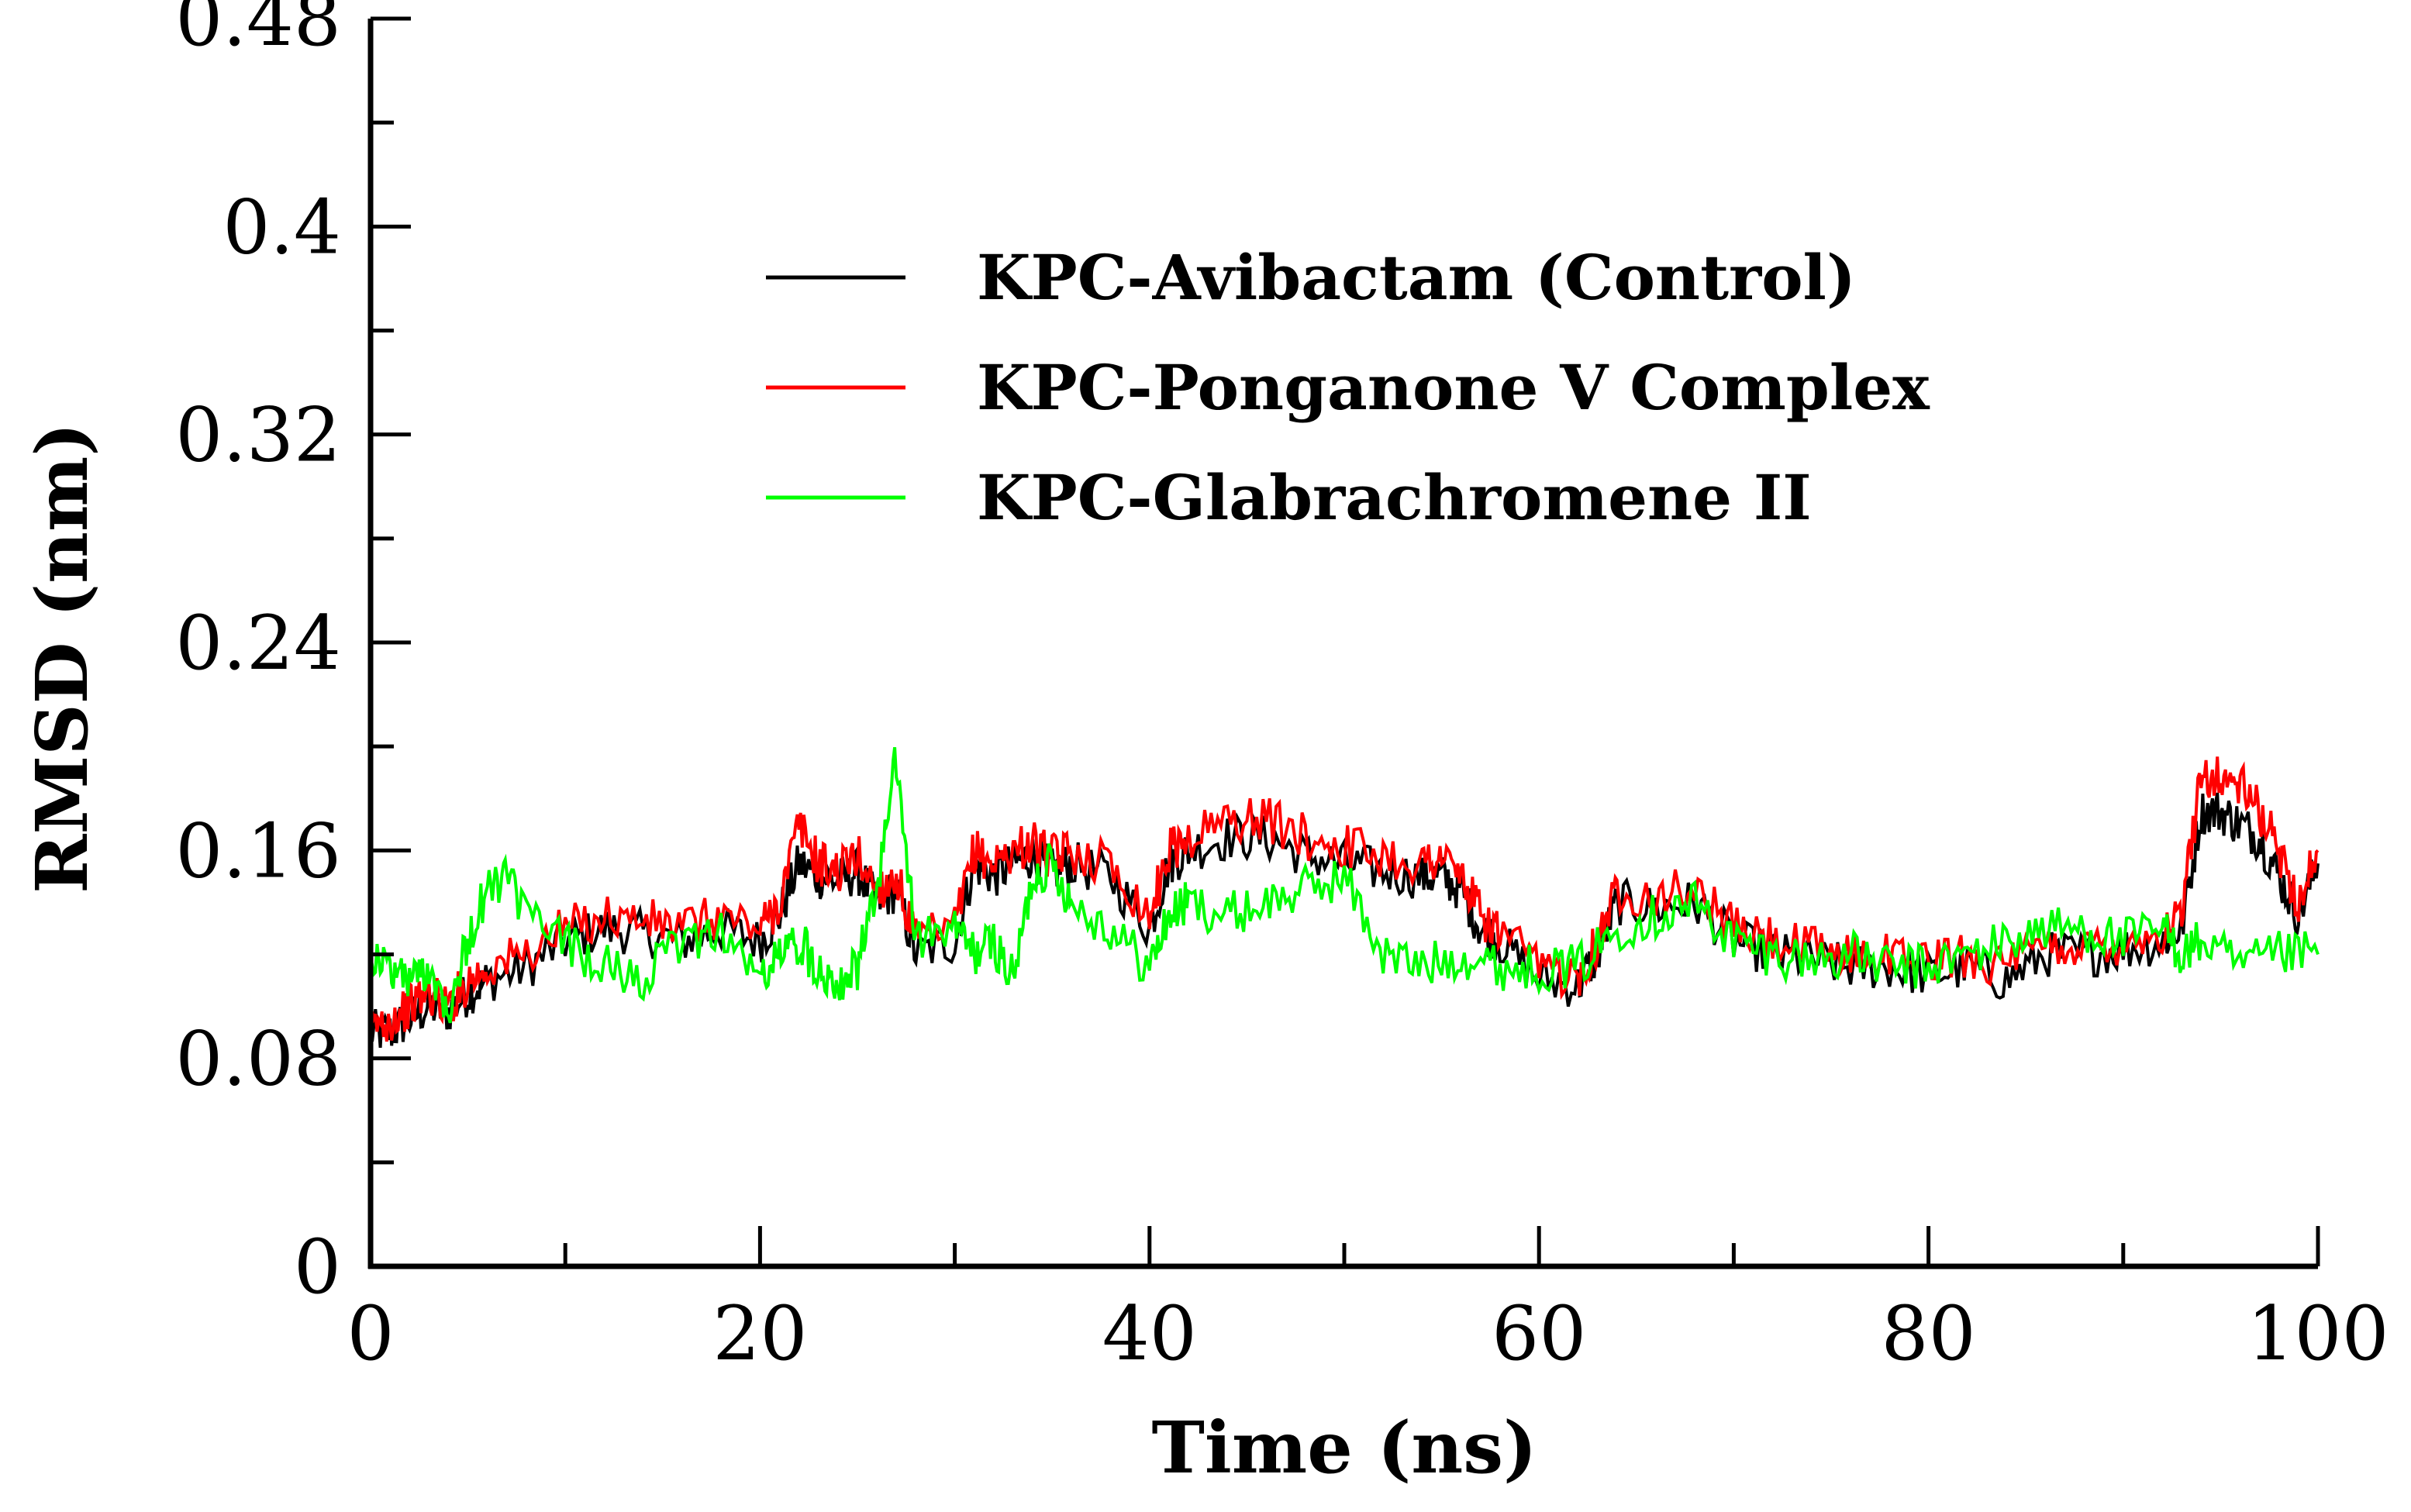  I want to click on x-tick-label: 60, so click(1539, 1333).